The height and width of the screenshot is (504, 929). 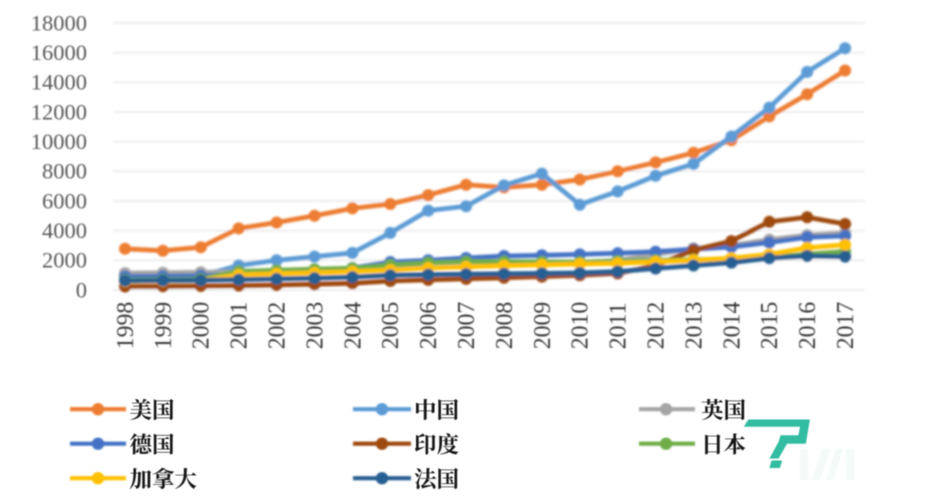 I want to click on svg-text: 2016, so click(x=808, y=326).